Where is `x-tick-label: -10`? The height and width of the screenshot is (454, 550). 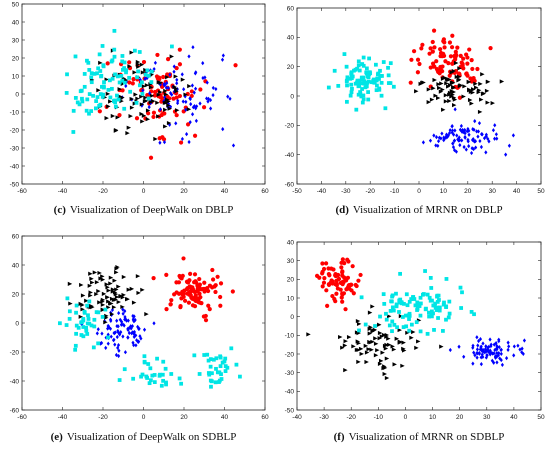
x-tick-label: -10 is located at coordinates (379, 417).